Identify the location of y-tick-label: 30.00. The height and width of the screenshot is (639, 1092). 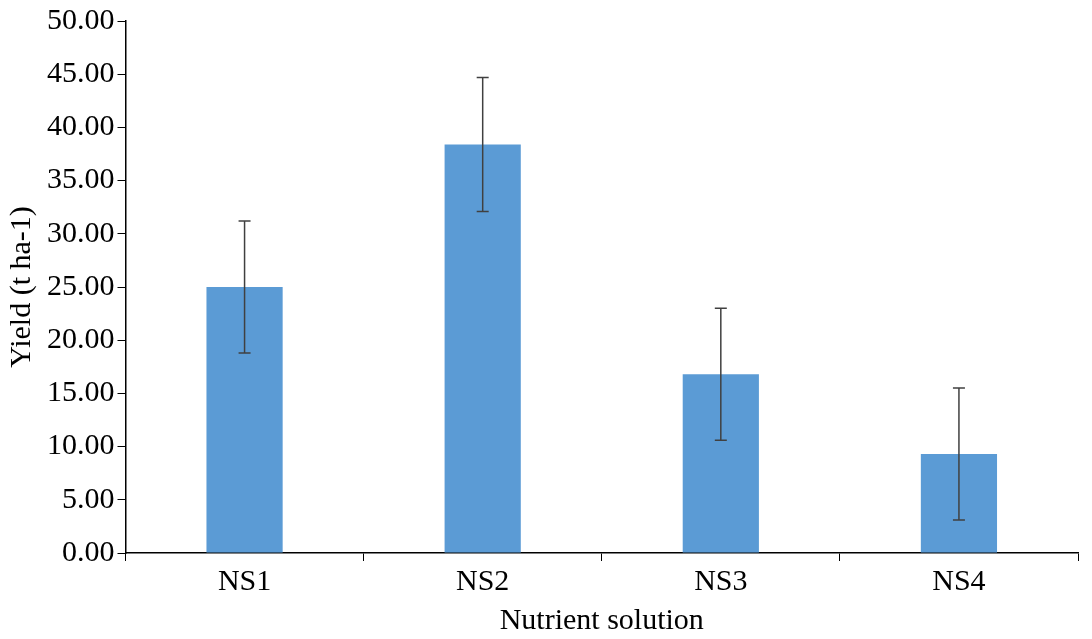
(81, 231).